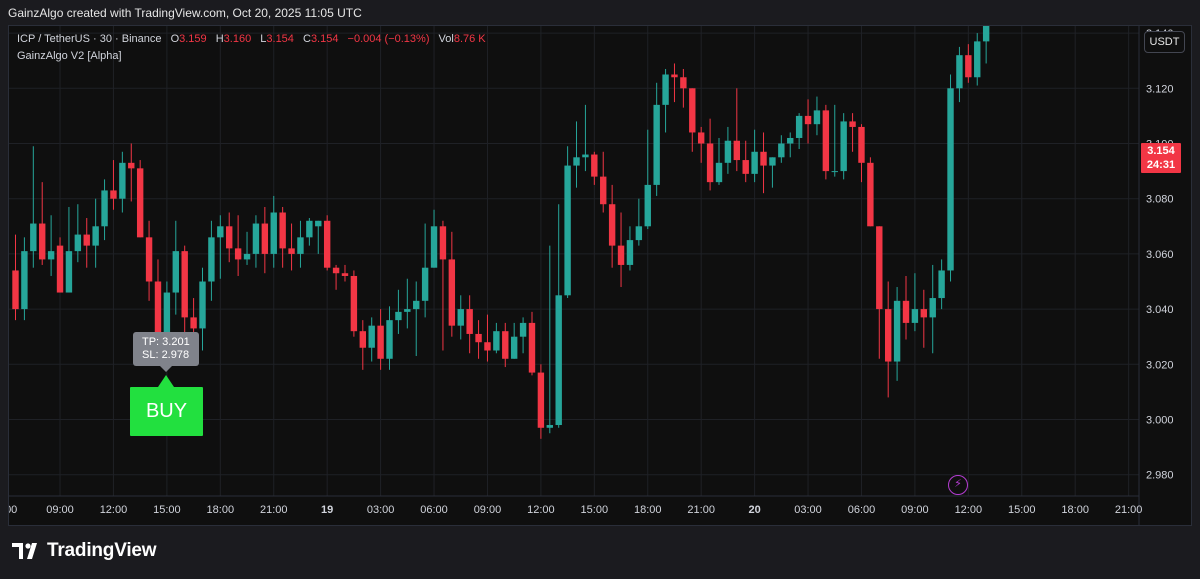 This screenshot has width=1200, height=579. What do you see at coordinates (84, 551) in the screenshot?
I see `brand: TradingView` at bounding box center [84, 551].